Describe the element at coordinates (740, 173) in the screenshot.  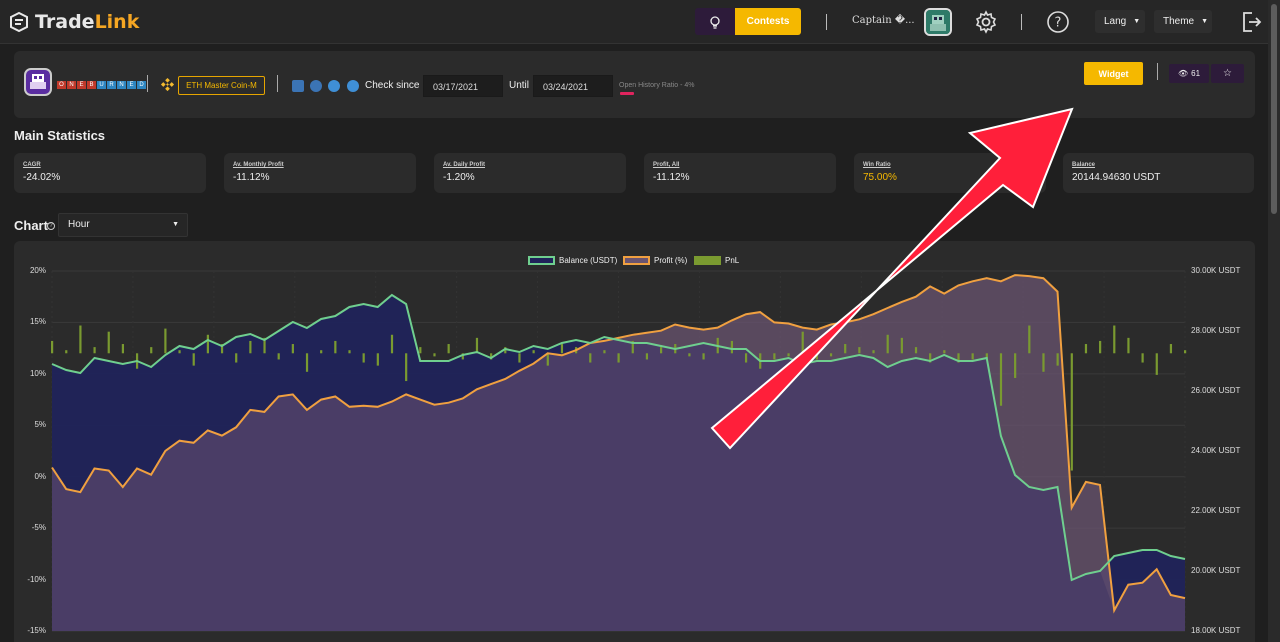
I see `stat-card: Profit, All -11.12%` at that location.